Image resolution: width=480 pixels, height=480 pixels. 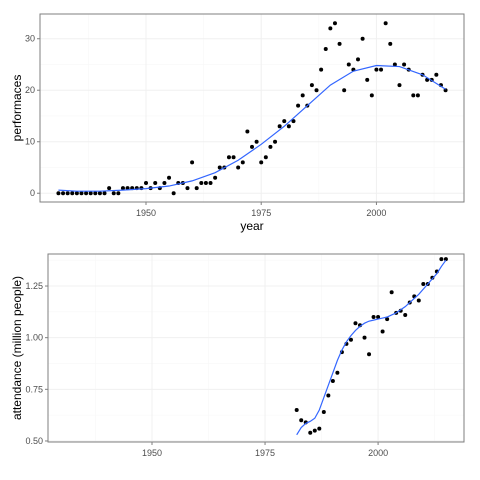 What do you see at coordinates (17, 348) in the screenshot?
I see `y-axis-title: attendance (million people)` at bounding box center [17, 348].